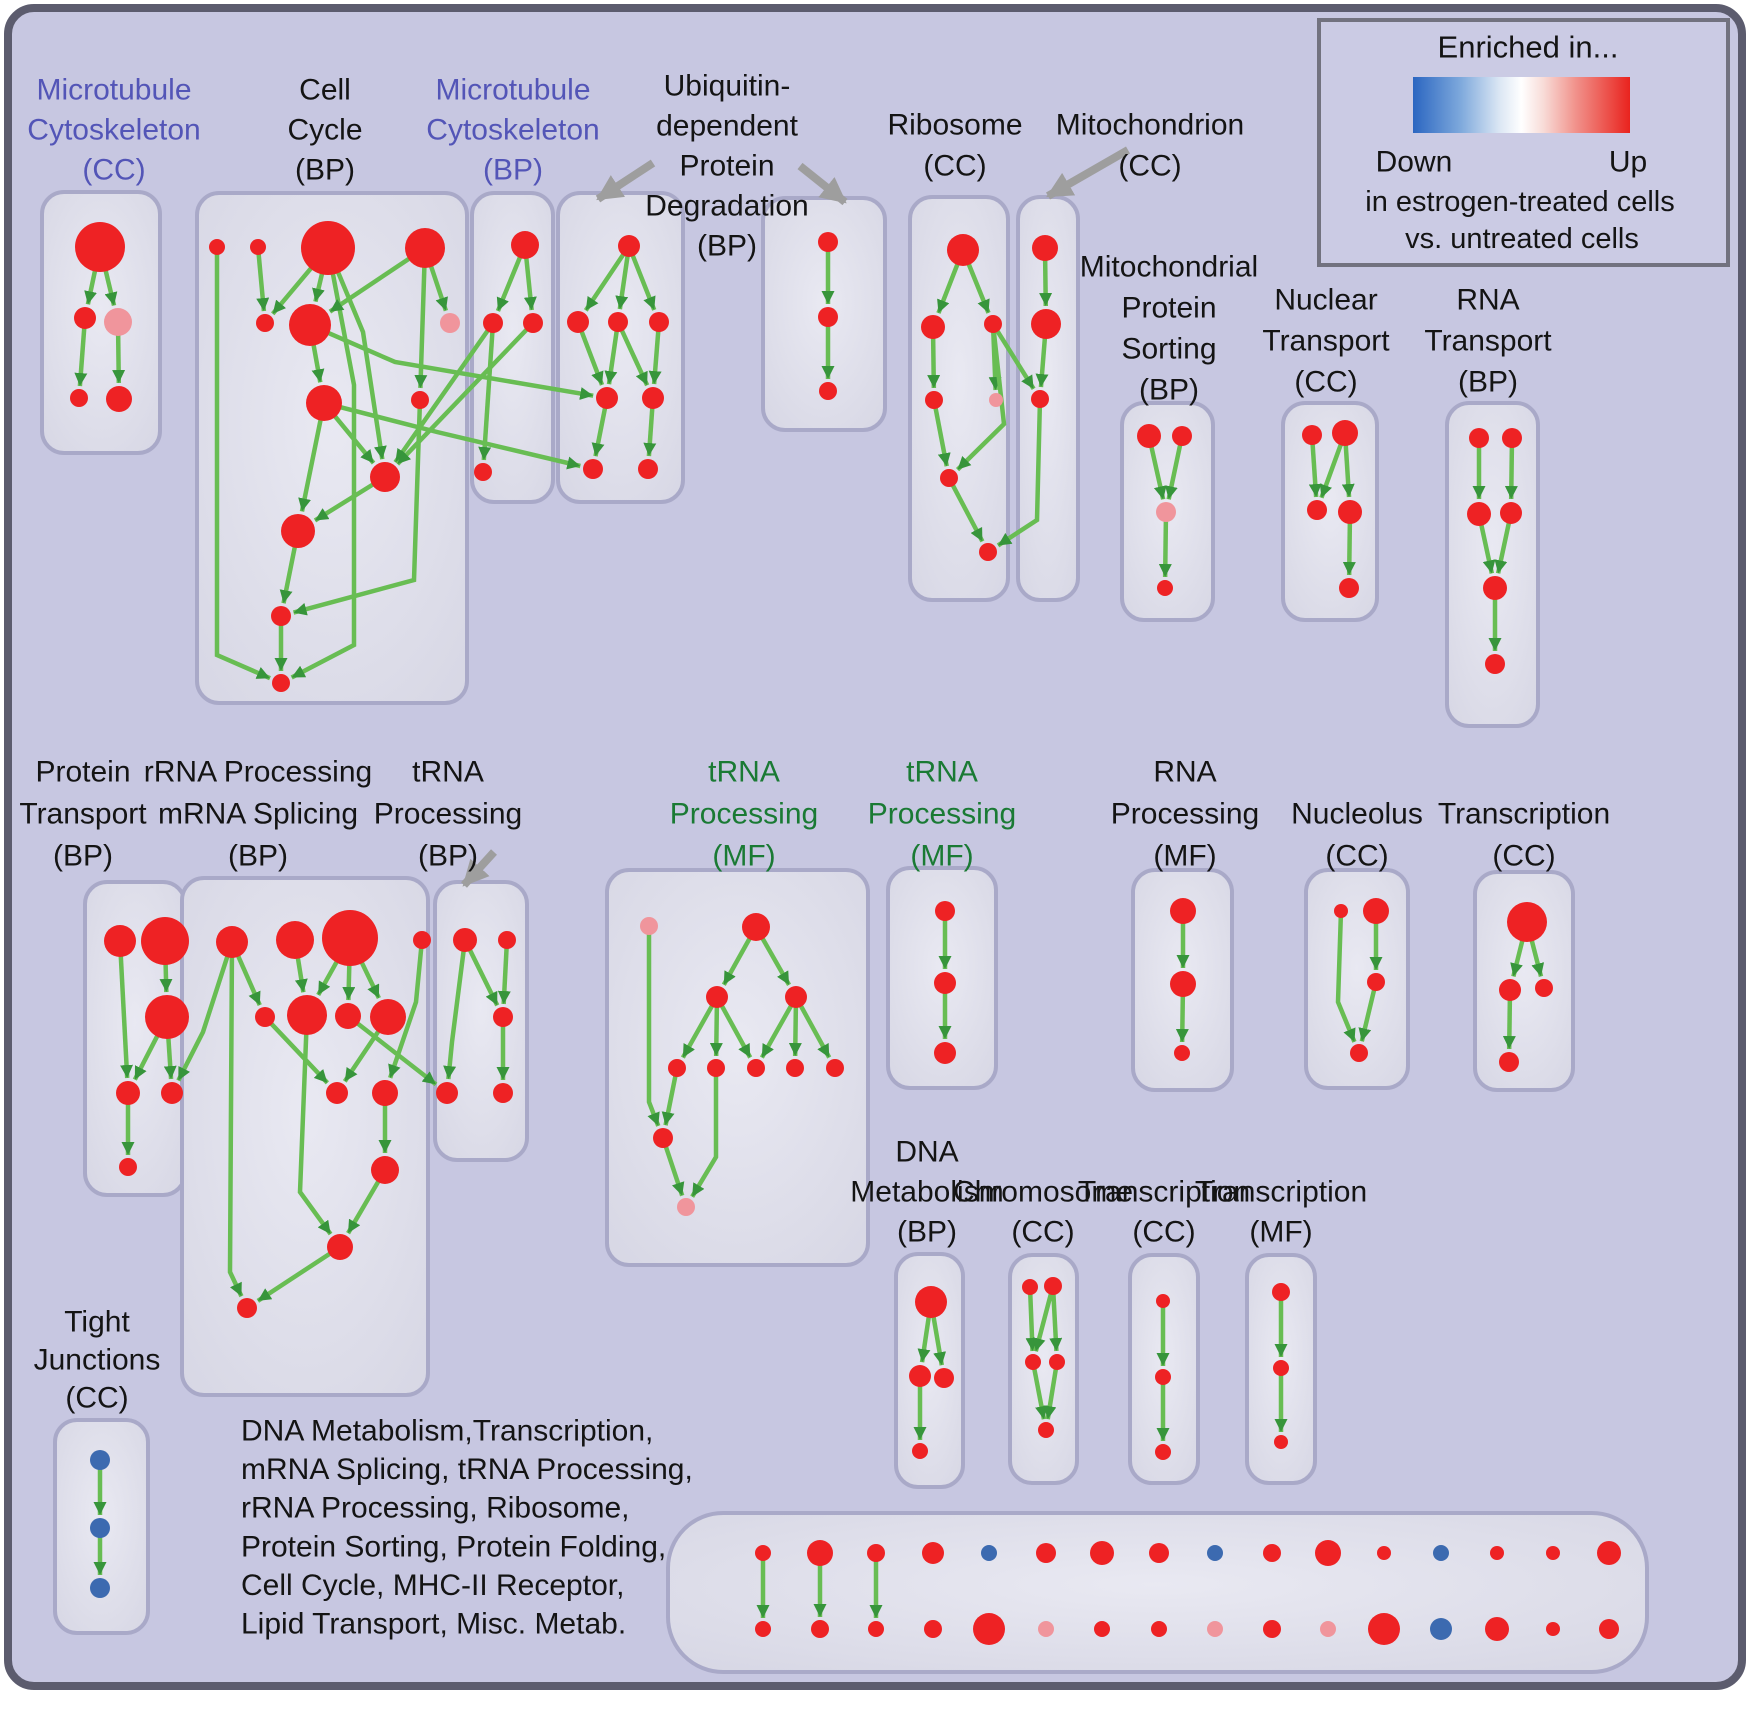 The image size is (1750, 1715). What do you see at coordinates (1328, 1629) in the screenshot?
I see `go-term-node-s11b` at bounding box center [1328, 1629].